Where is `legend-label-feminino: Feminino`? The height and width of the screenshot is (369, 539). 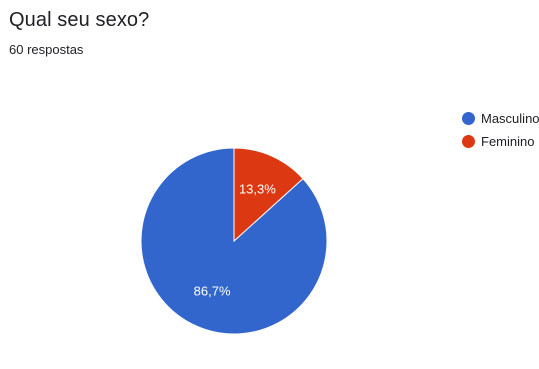
legend-label-feminino: Feminino is located at coordinates (508, 141).